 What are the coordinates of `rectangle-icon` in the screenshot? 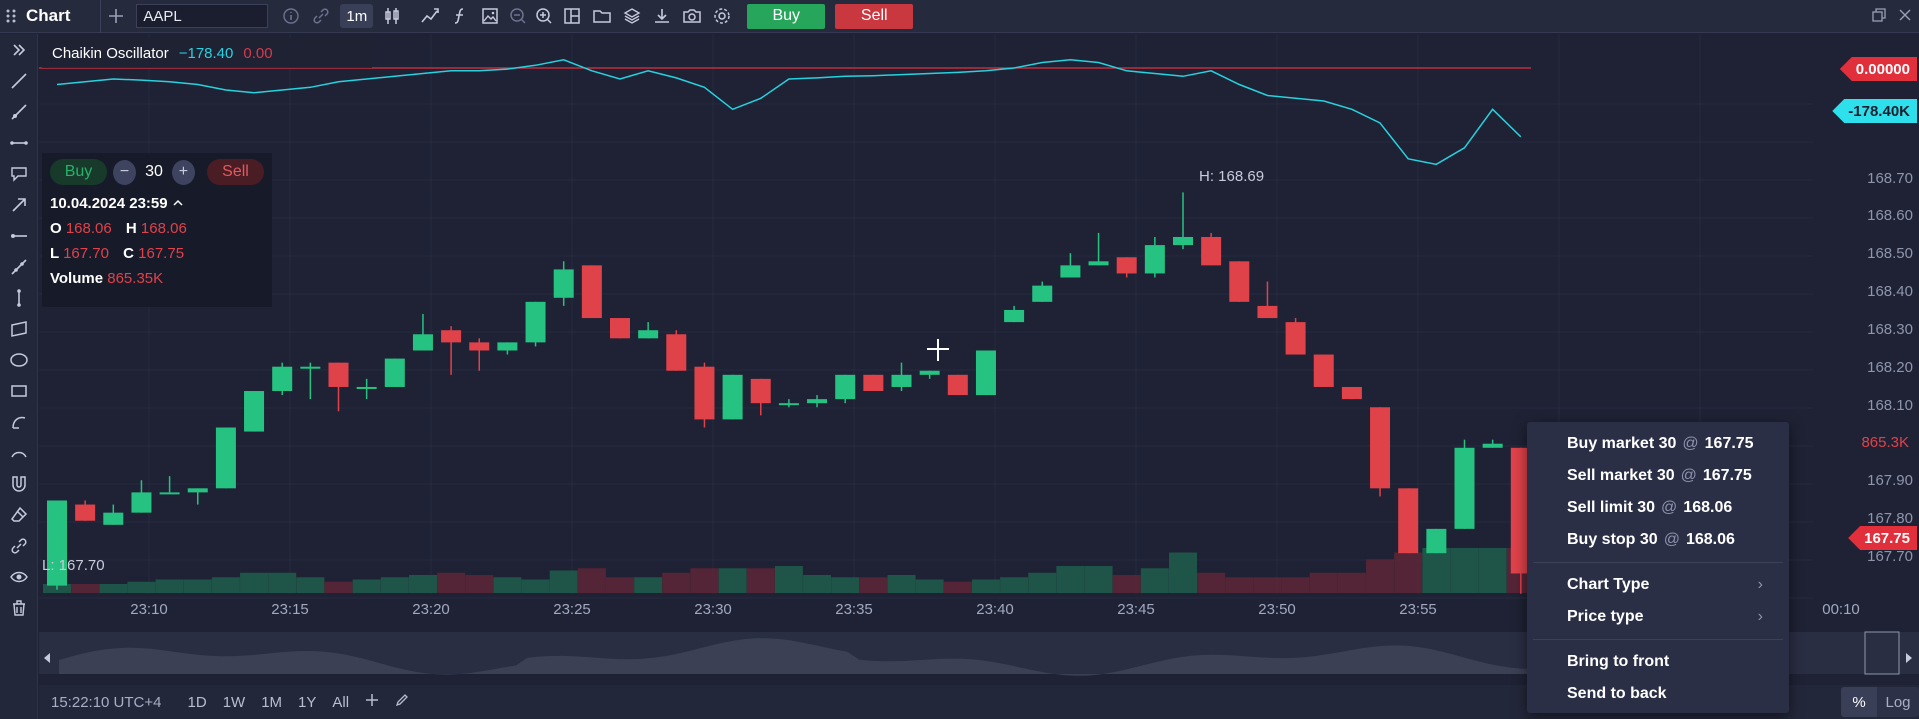 It's located at (19, 390).